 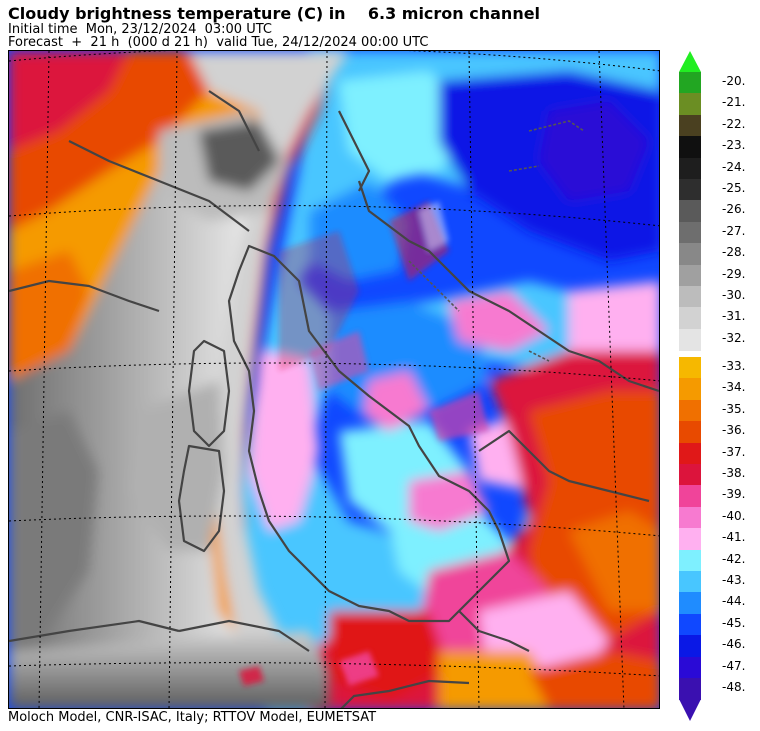 I want to click on colorbar-label: -25., so click(x=734, y=188).